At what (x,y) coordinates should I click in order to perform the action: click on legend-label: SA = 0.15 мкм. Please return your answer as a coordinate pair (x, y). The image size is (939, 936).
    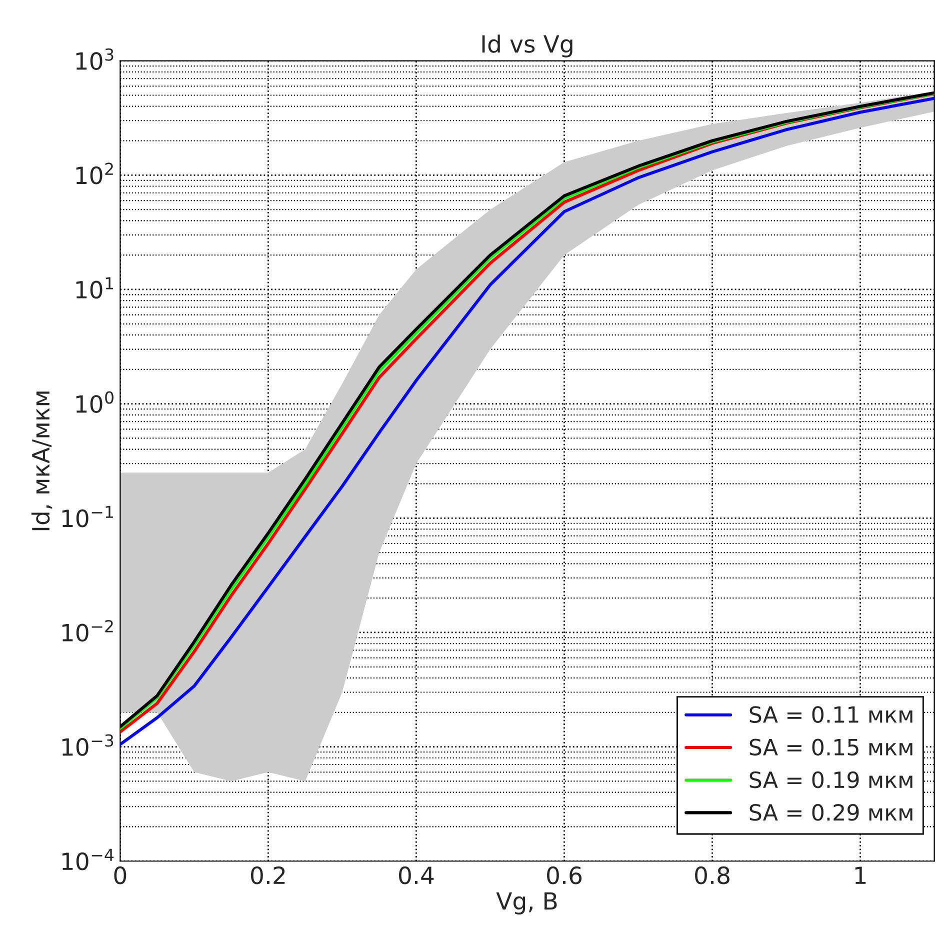
    Looking at the image, I should click on (831, 747).